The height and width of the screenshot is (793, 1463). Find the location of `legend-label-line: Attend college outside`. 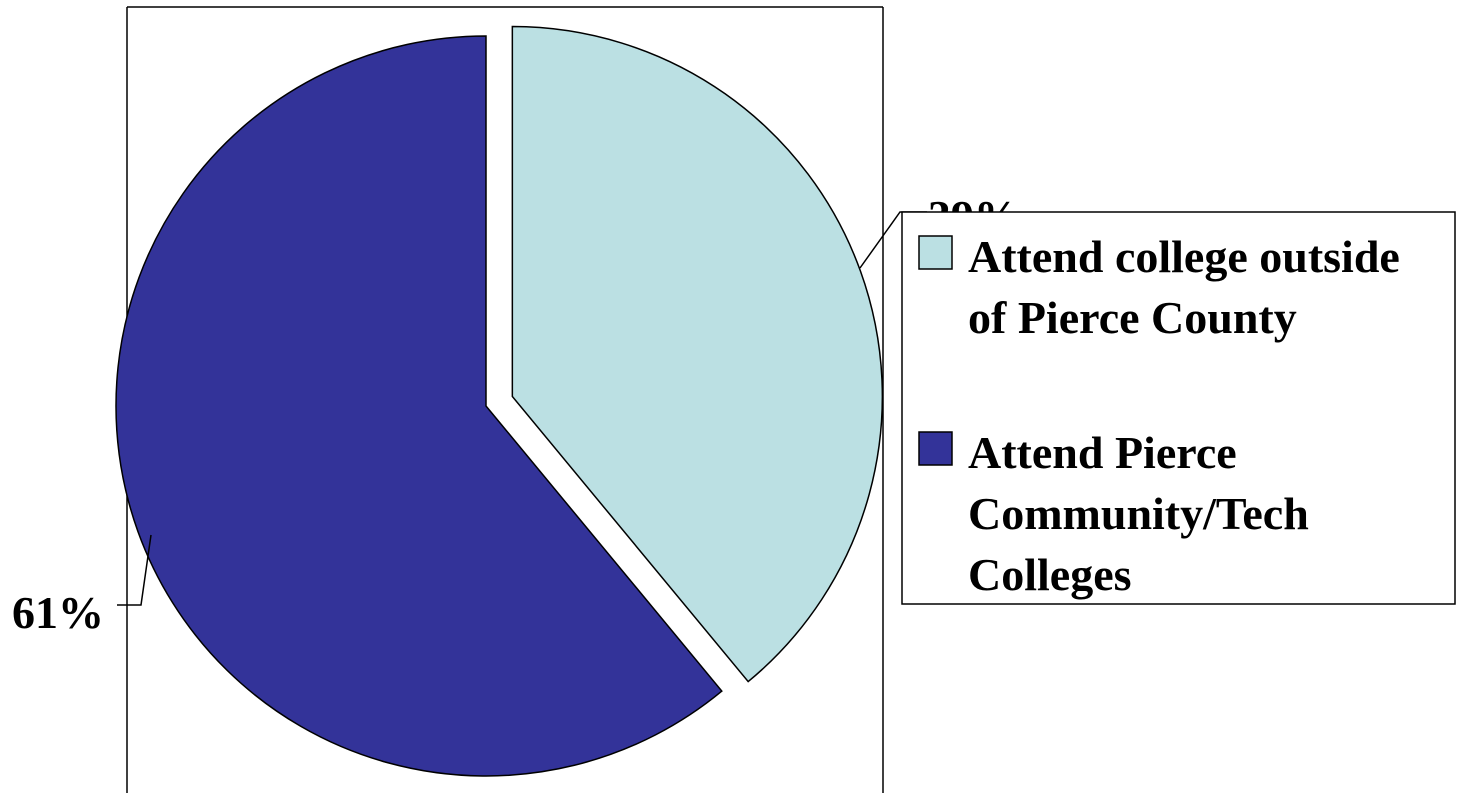

legend-label-line: Attend college outside is located at coordinates (1184, 256).